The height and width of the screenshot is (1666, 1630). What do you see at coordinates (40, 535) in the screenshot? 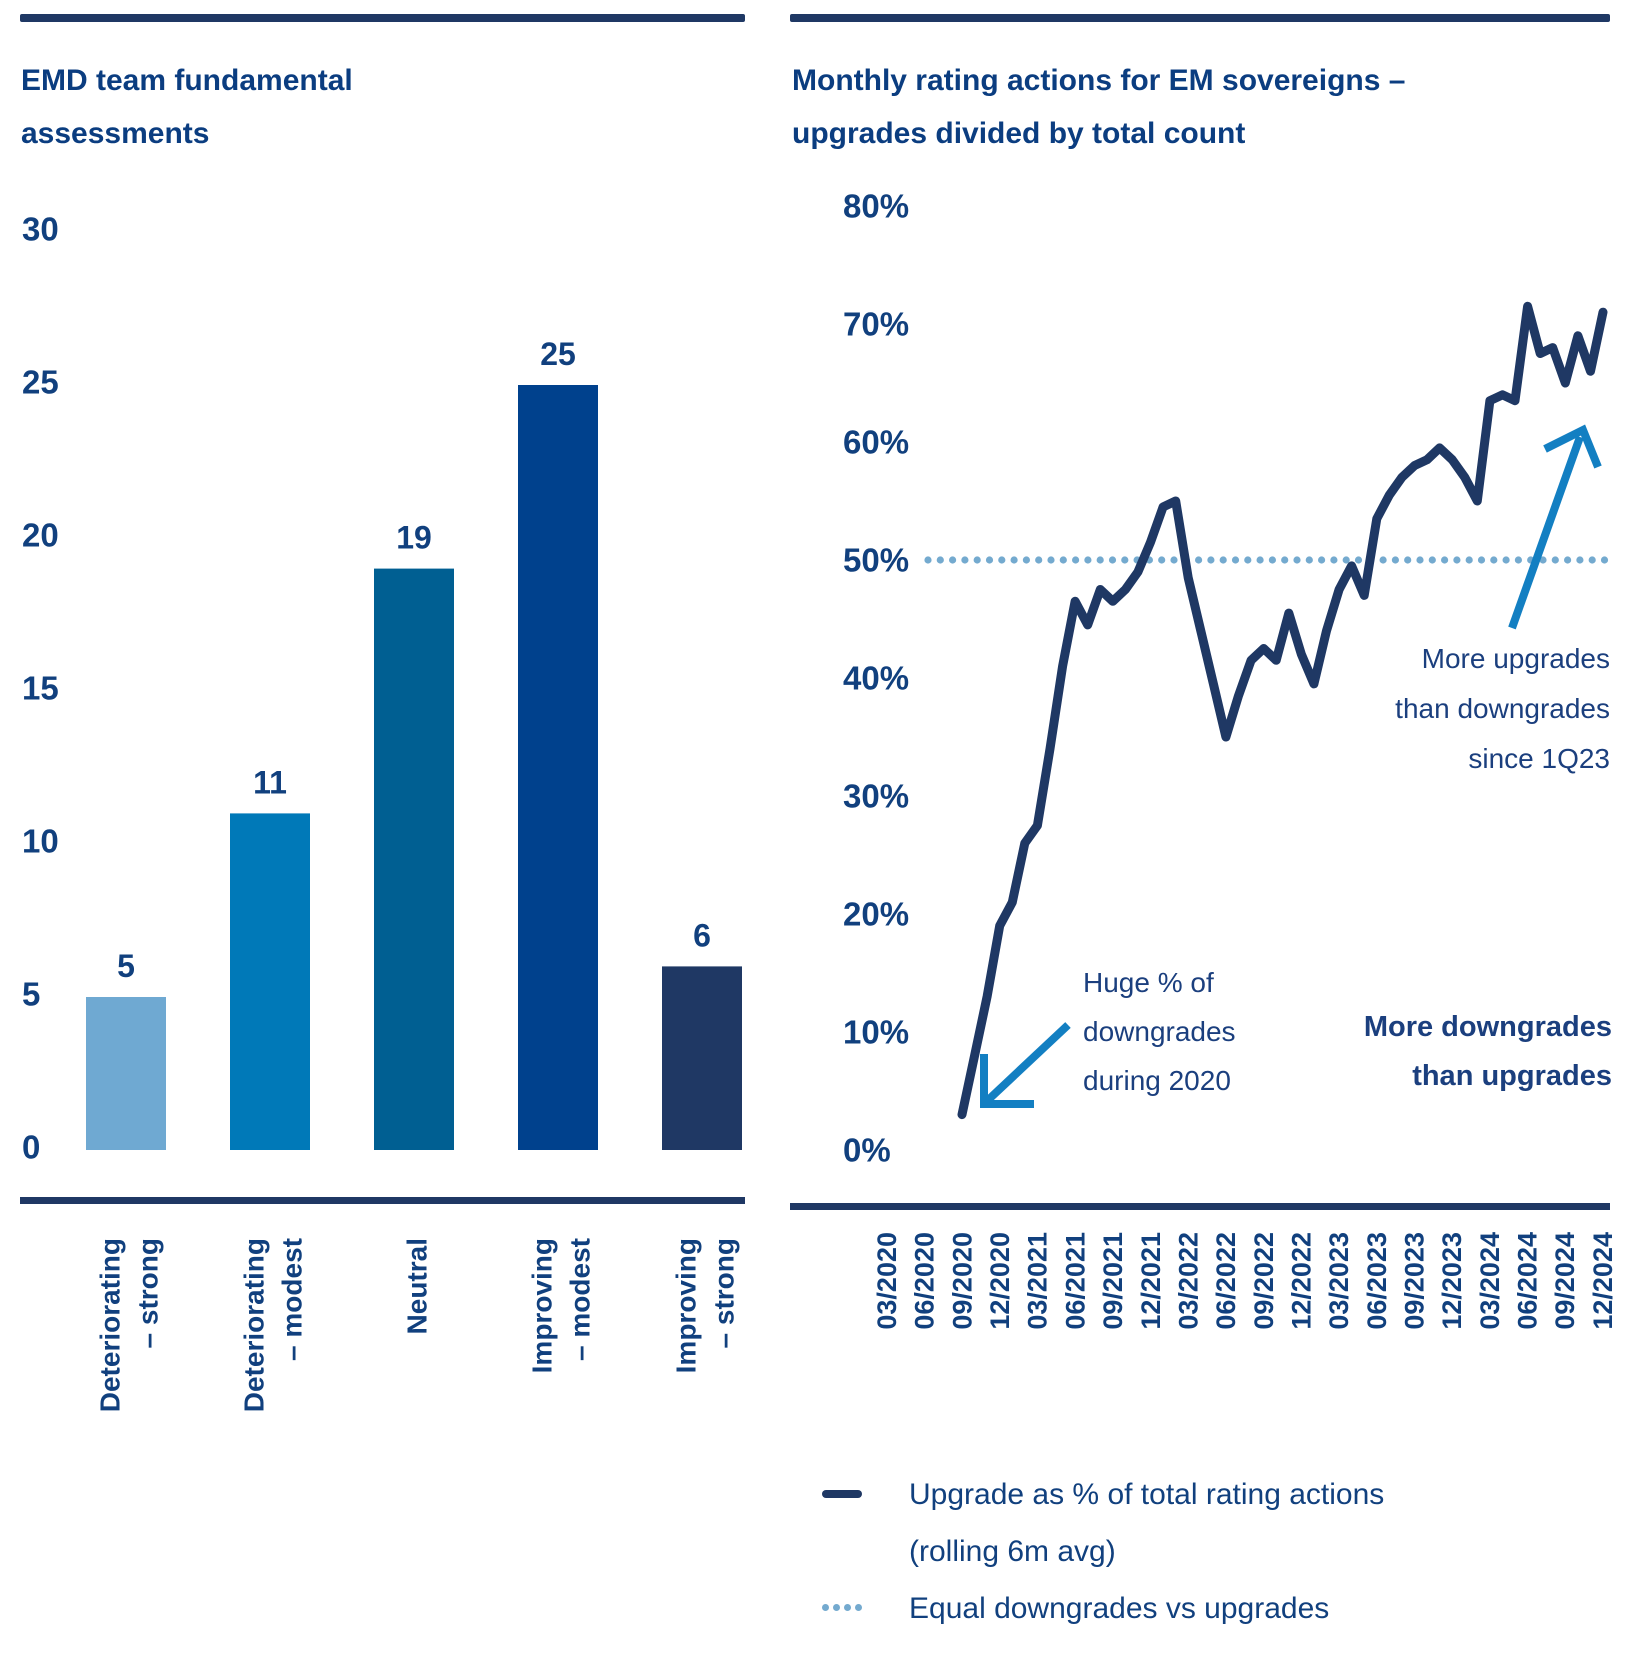
I see `bar-y-tick-label: 20` at bounding box center [40, 535].